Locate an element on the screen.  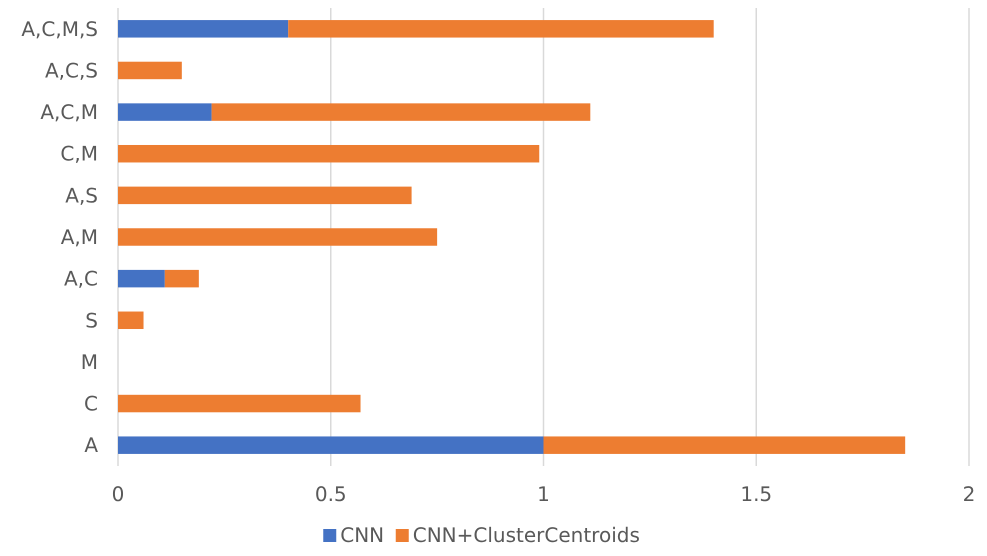
y-tick-label: M is located at coordinates (89, 362).